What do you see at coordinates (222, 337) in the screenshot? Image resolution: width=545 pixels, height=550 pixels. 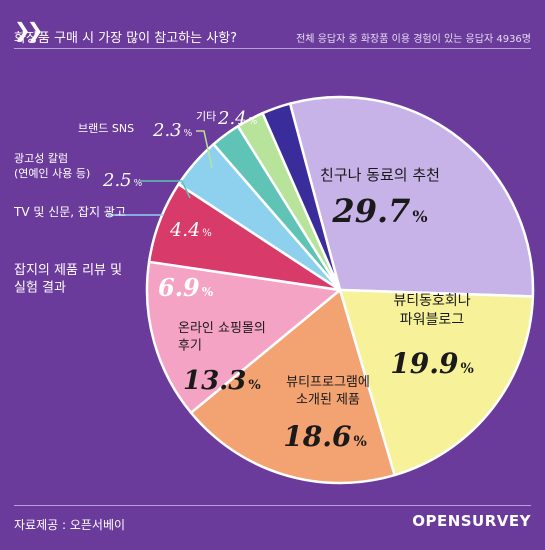 I see `slice-category-label: 온라인 쇼핑몰의 후기` at bounding box center [222, 337].